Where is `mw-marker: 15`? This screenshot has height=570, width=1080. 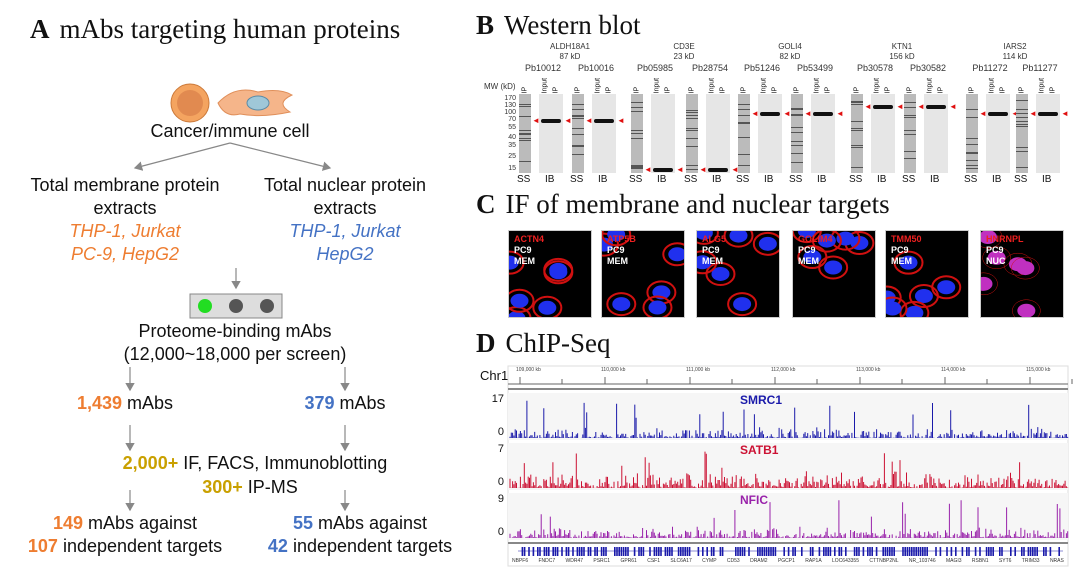
mw-marker: 15 is located at coordinates (512, 168).